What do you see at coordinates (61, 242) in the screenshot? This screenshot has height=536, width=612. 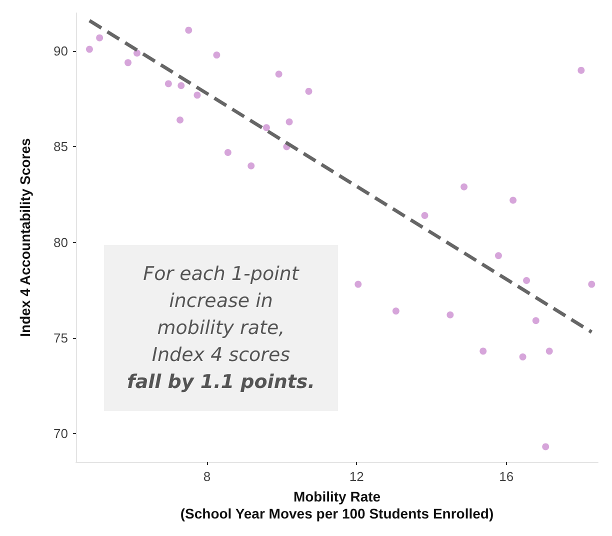 I see `y-tick-label: 80` at bounding box center [61, 242].